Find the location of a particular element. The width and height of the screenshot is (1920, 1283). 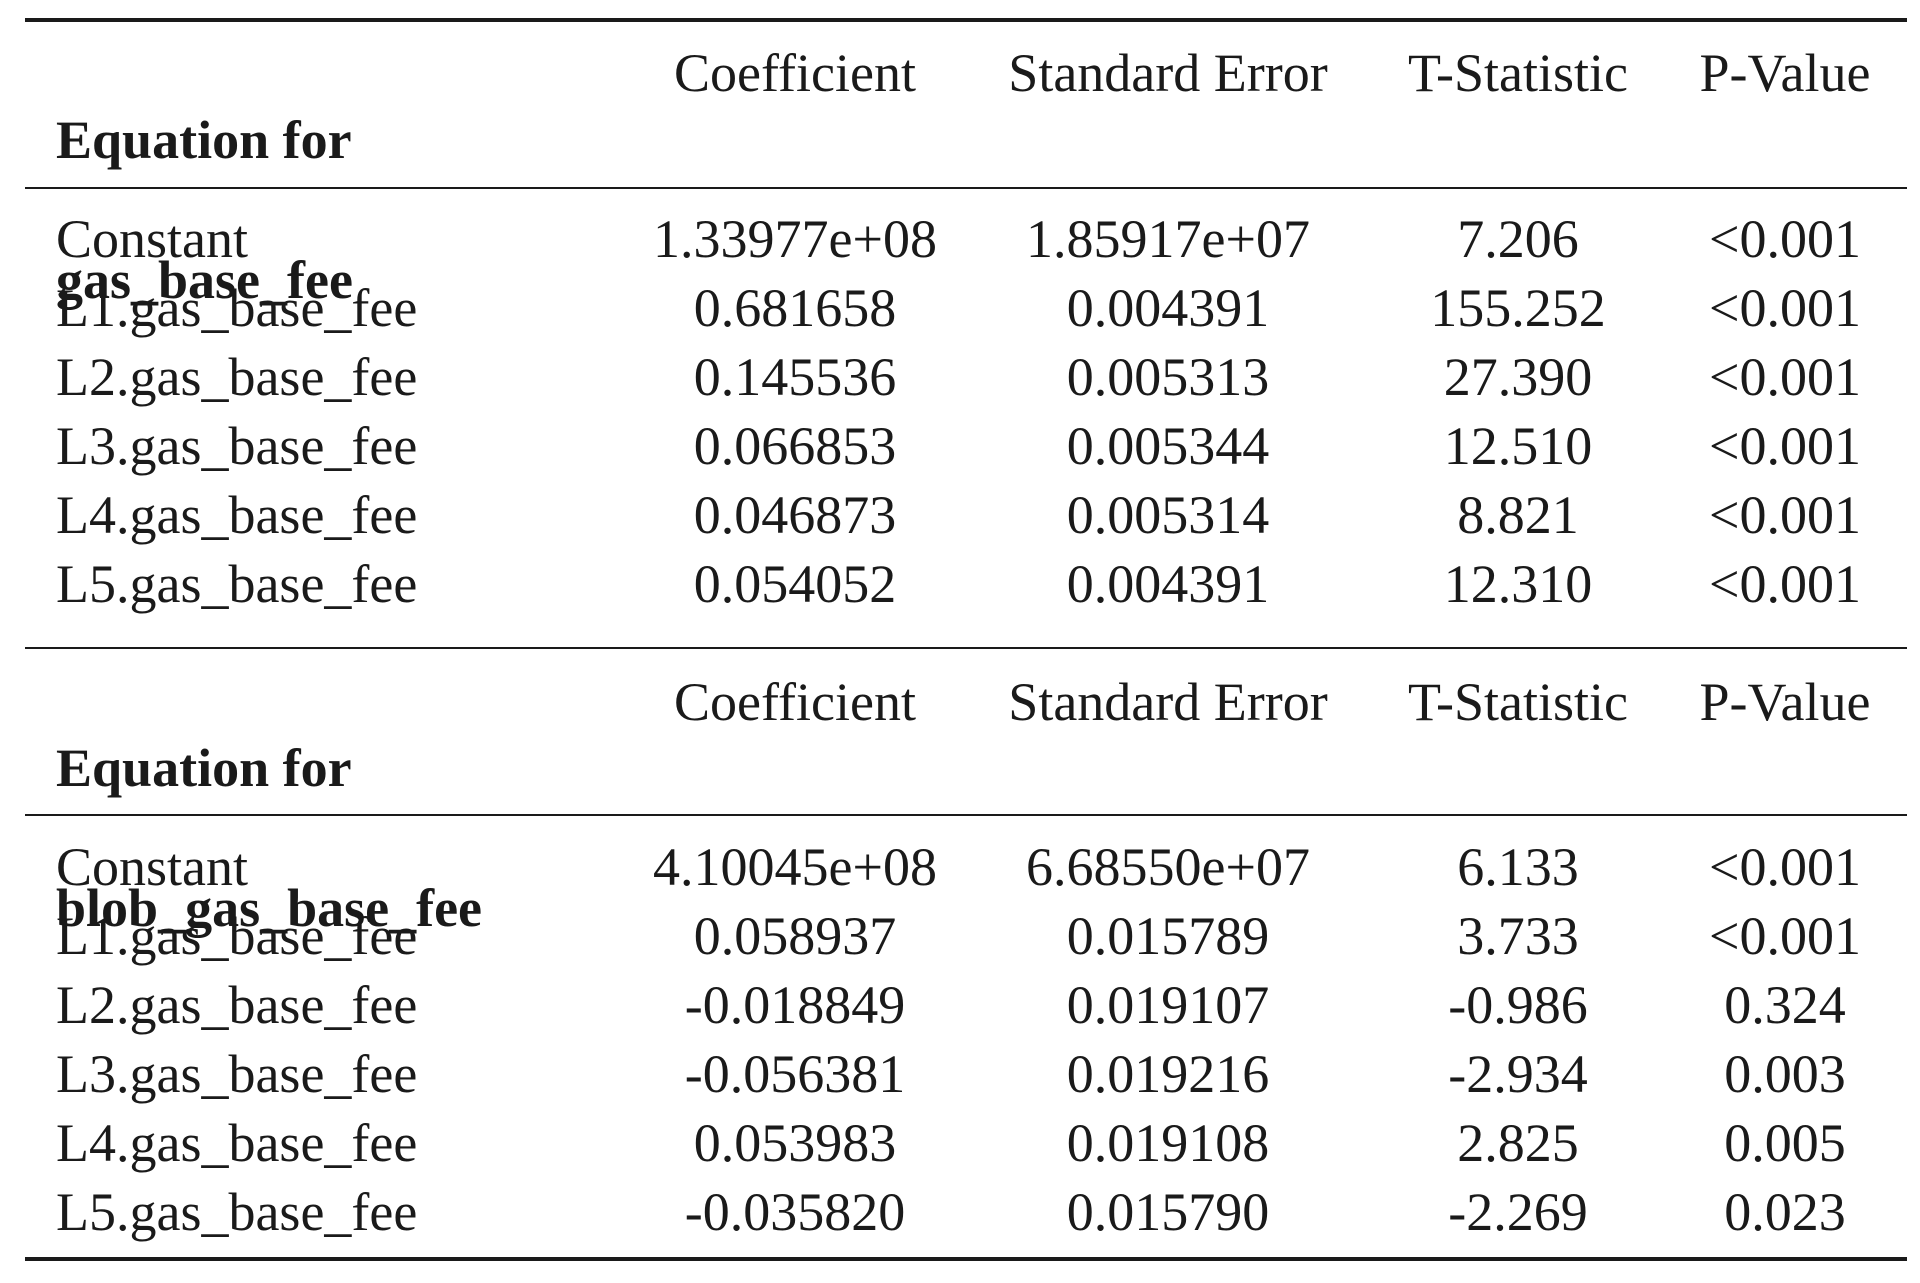

t-stat-value: 7.206 is located at coordinates (1518, 239).